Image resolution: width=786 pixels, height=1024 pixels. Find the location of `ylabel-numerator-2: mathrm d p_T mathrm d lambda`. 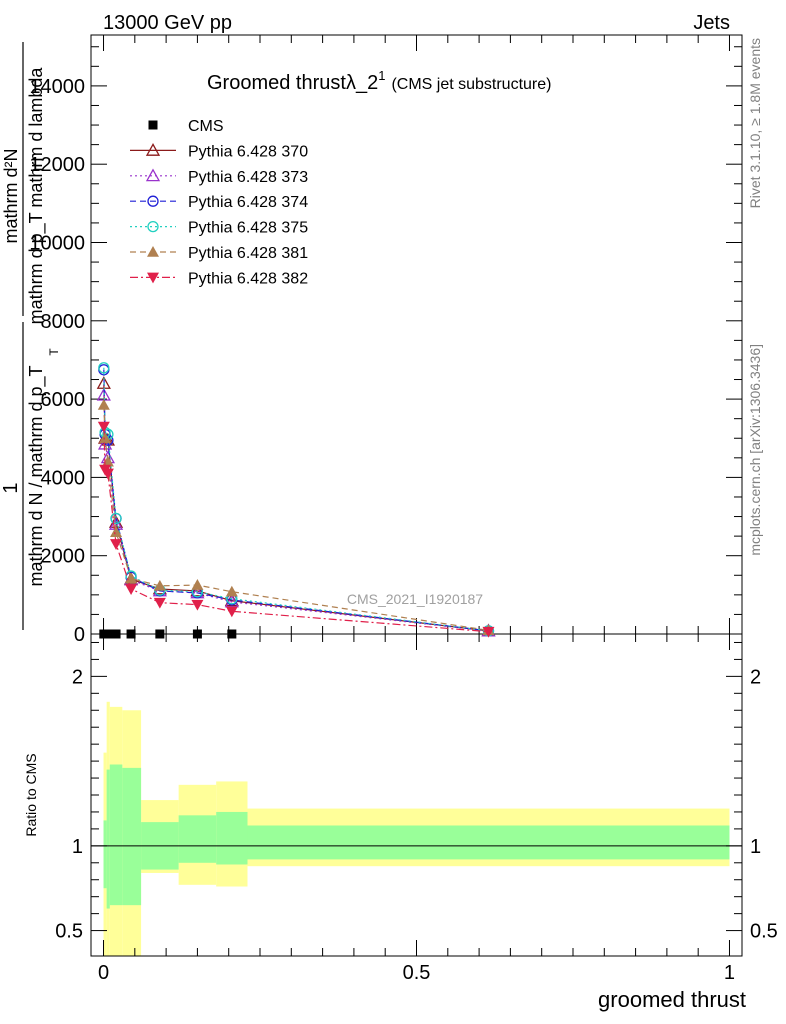

ylabel-numerator-2: mathrm d p_T mathrm d lambda is located at coordinates (36, 196).